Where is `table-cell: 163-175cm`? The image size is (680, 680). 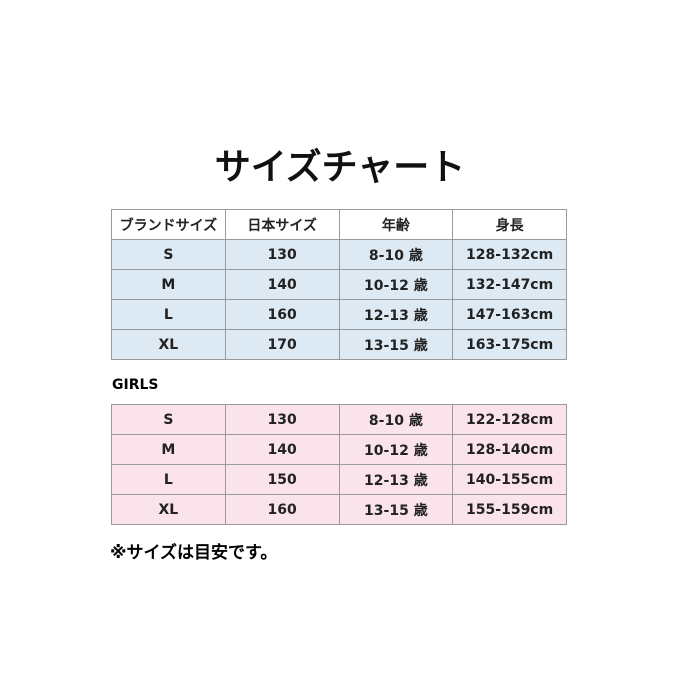 table-cell: 163-175cm is located at coordinates (509, 344).